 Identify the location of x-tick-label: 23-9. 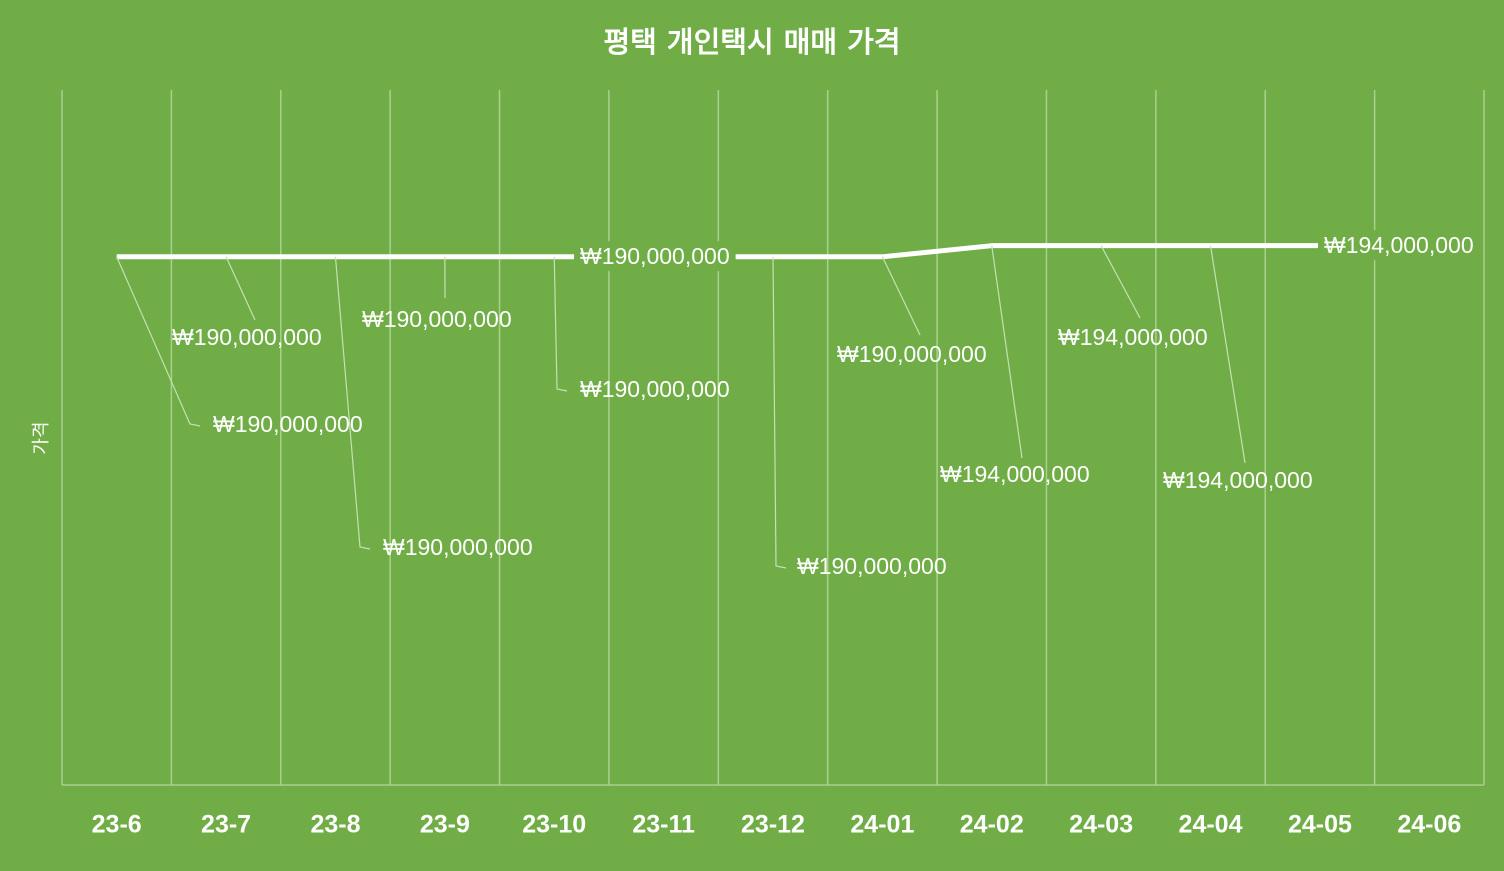
(445, 825).